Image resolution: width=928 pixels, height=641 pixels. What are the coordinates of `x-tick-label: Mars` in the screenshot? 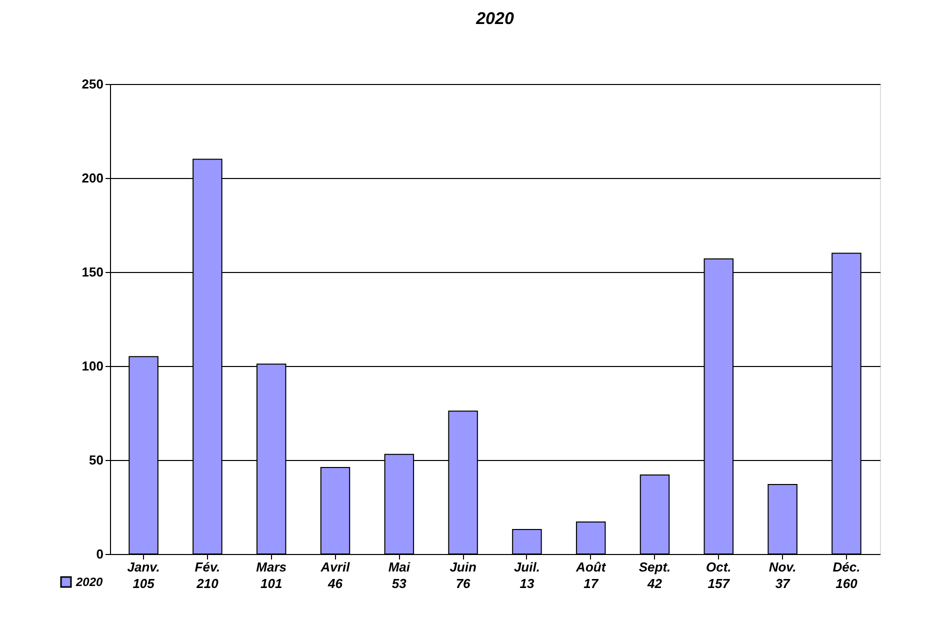 It's located at (271, 567).